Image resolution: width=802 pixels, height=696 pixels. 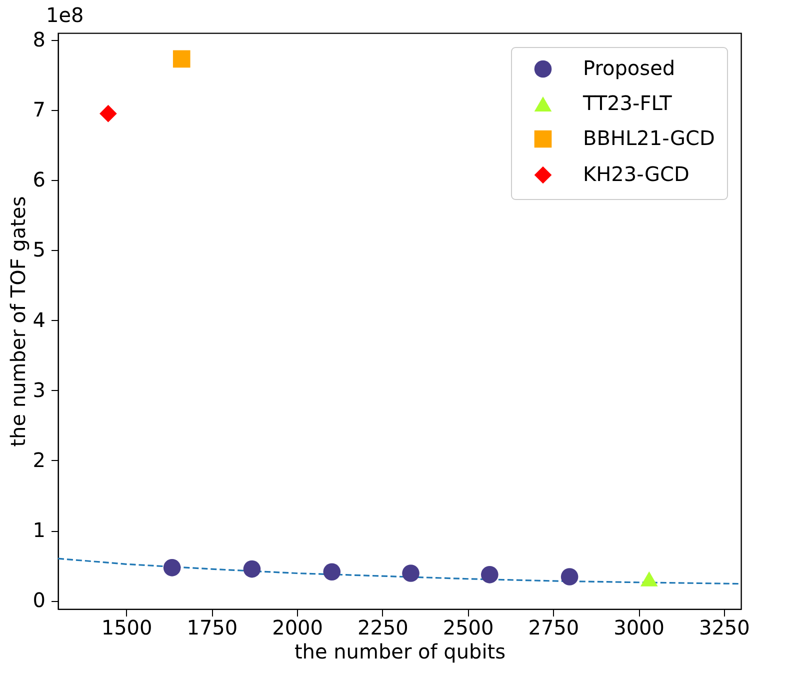 What do you see at coordinates (65, 15) in the screenshot?
I see `text: 1e8` at bounding box center [65, 15].